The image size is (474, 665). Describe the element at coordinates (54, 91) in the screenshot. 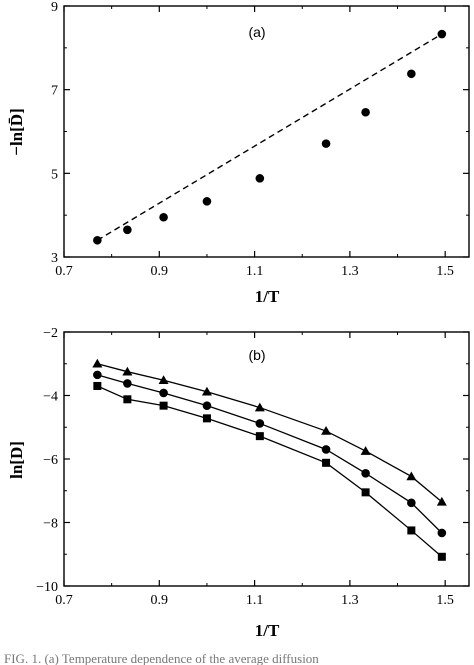

I see `y-tick-label: 7` at that location.